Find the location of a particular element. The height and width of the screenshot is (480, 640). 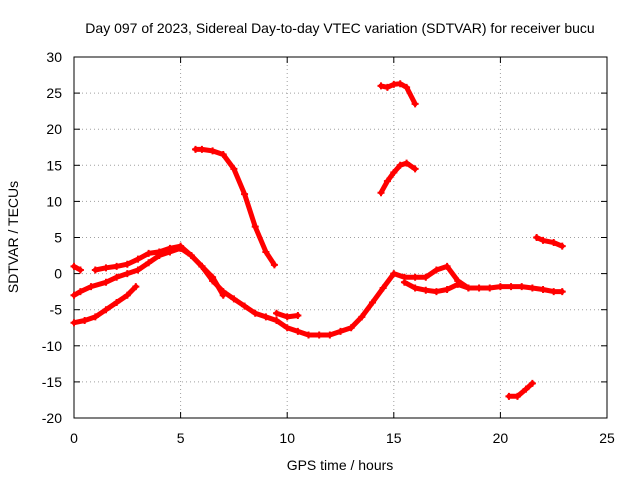

y-tick-label: 0 is located at coordinates (58, 274).